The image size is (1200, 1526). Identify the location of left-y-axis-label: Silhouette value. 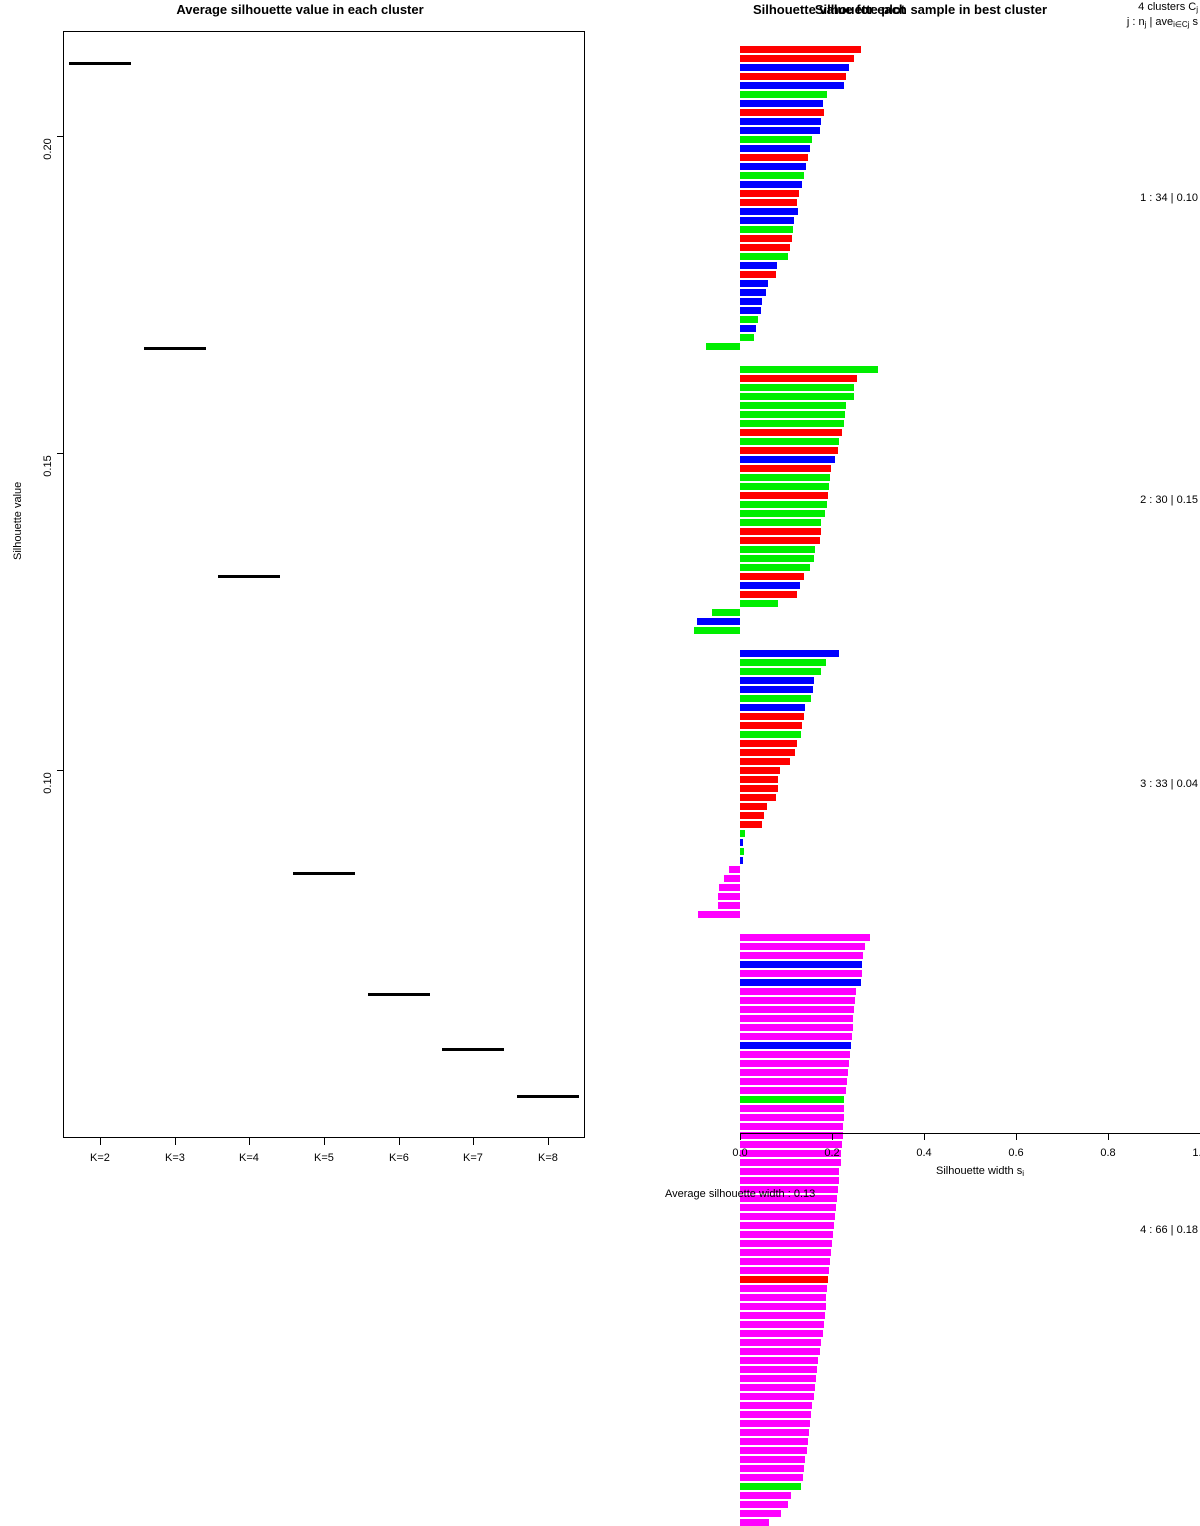
(18, 520).